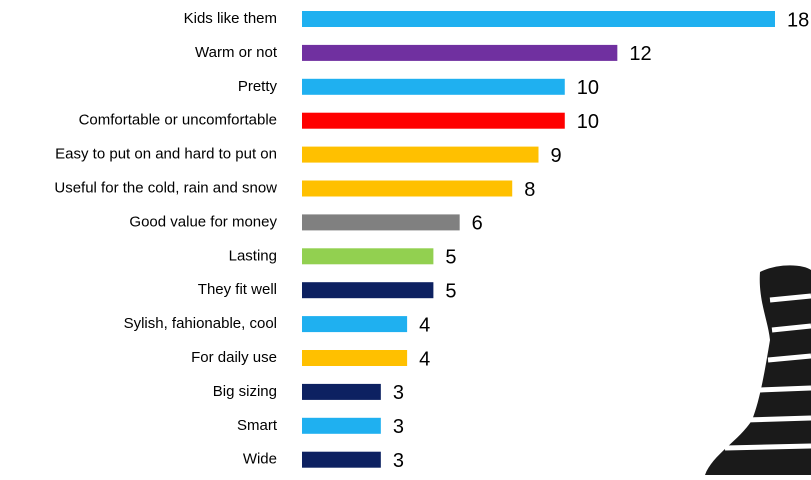 The width and height of the screenshot is (811, 480). What do you see at coordinates (798, 20) in the screenshot?
I see `value-label: 18` at bounding box center [798, 20].